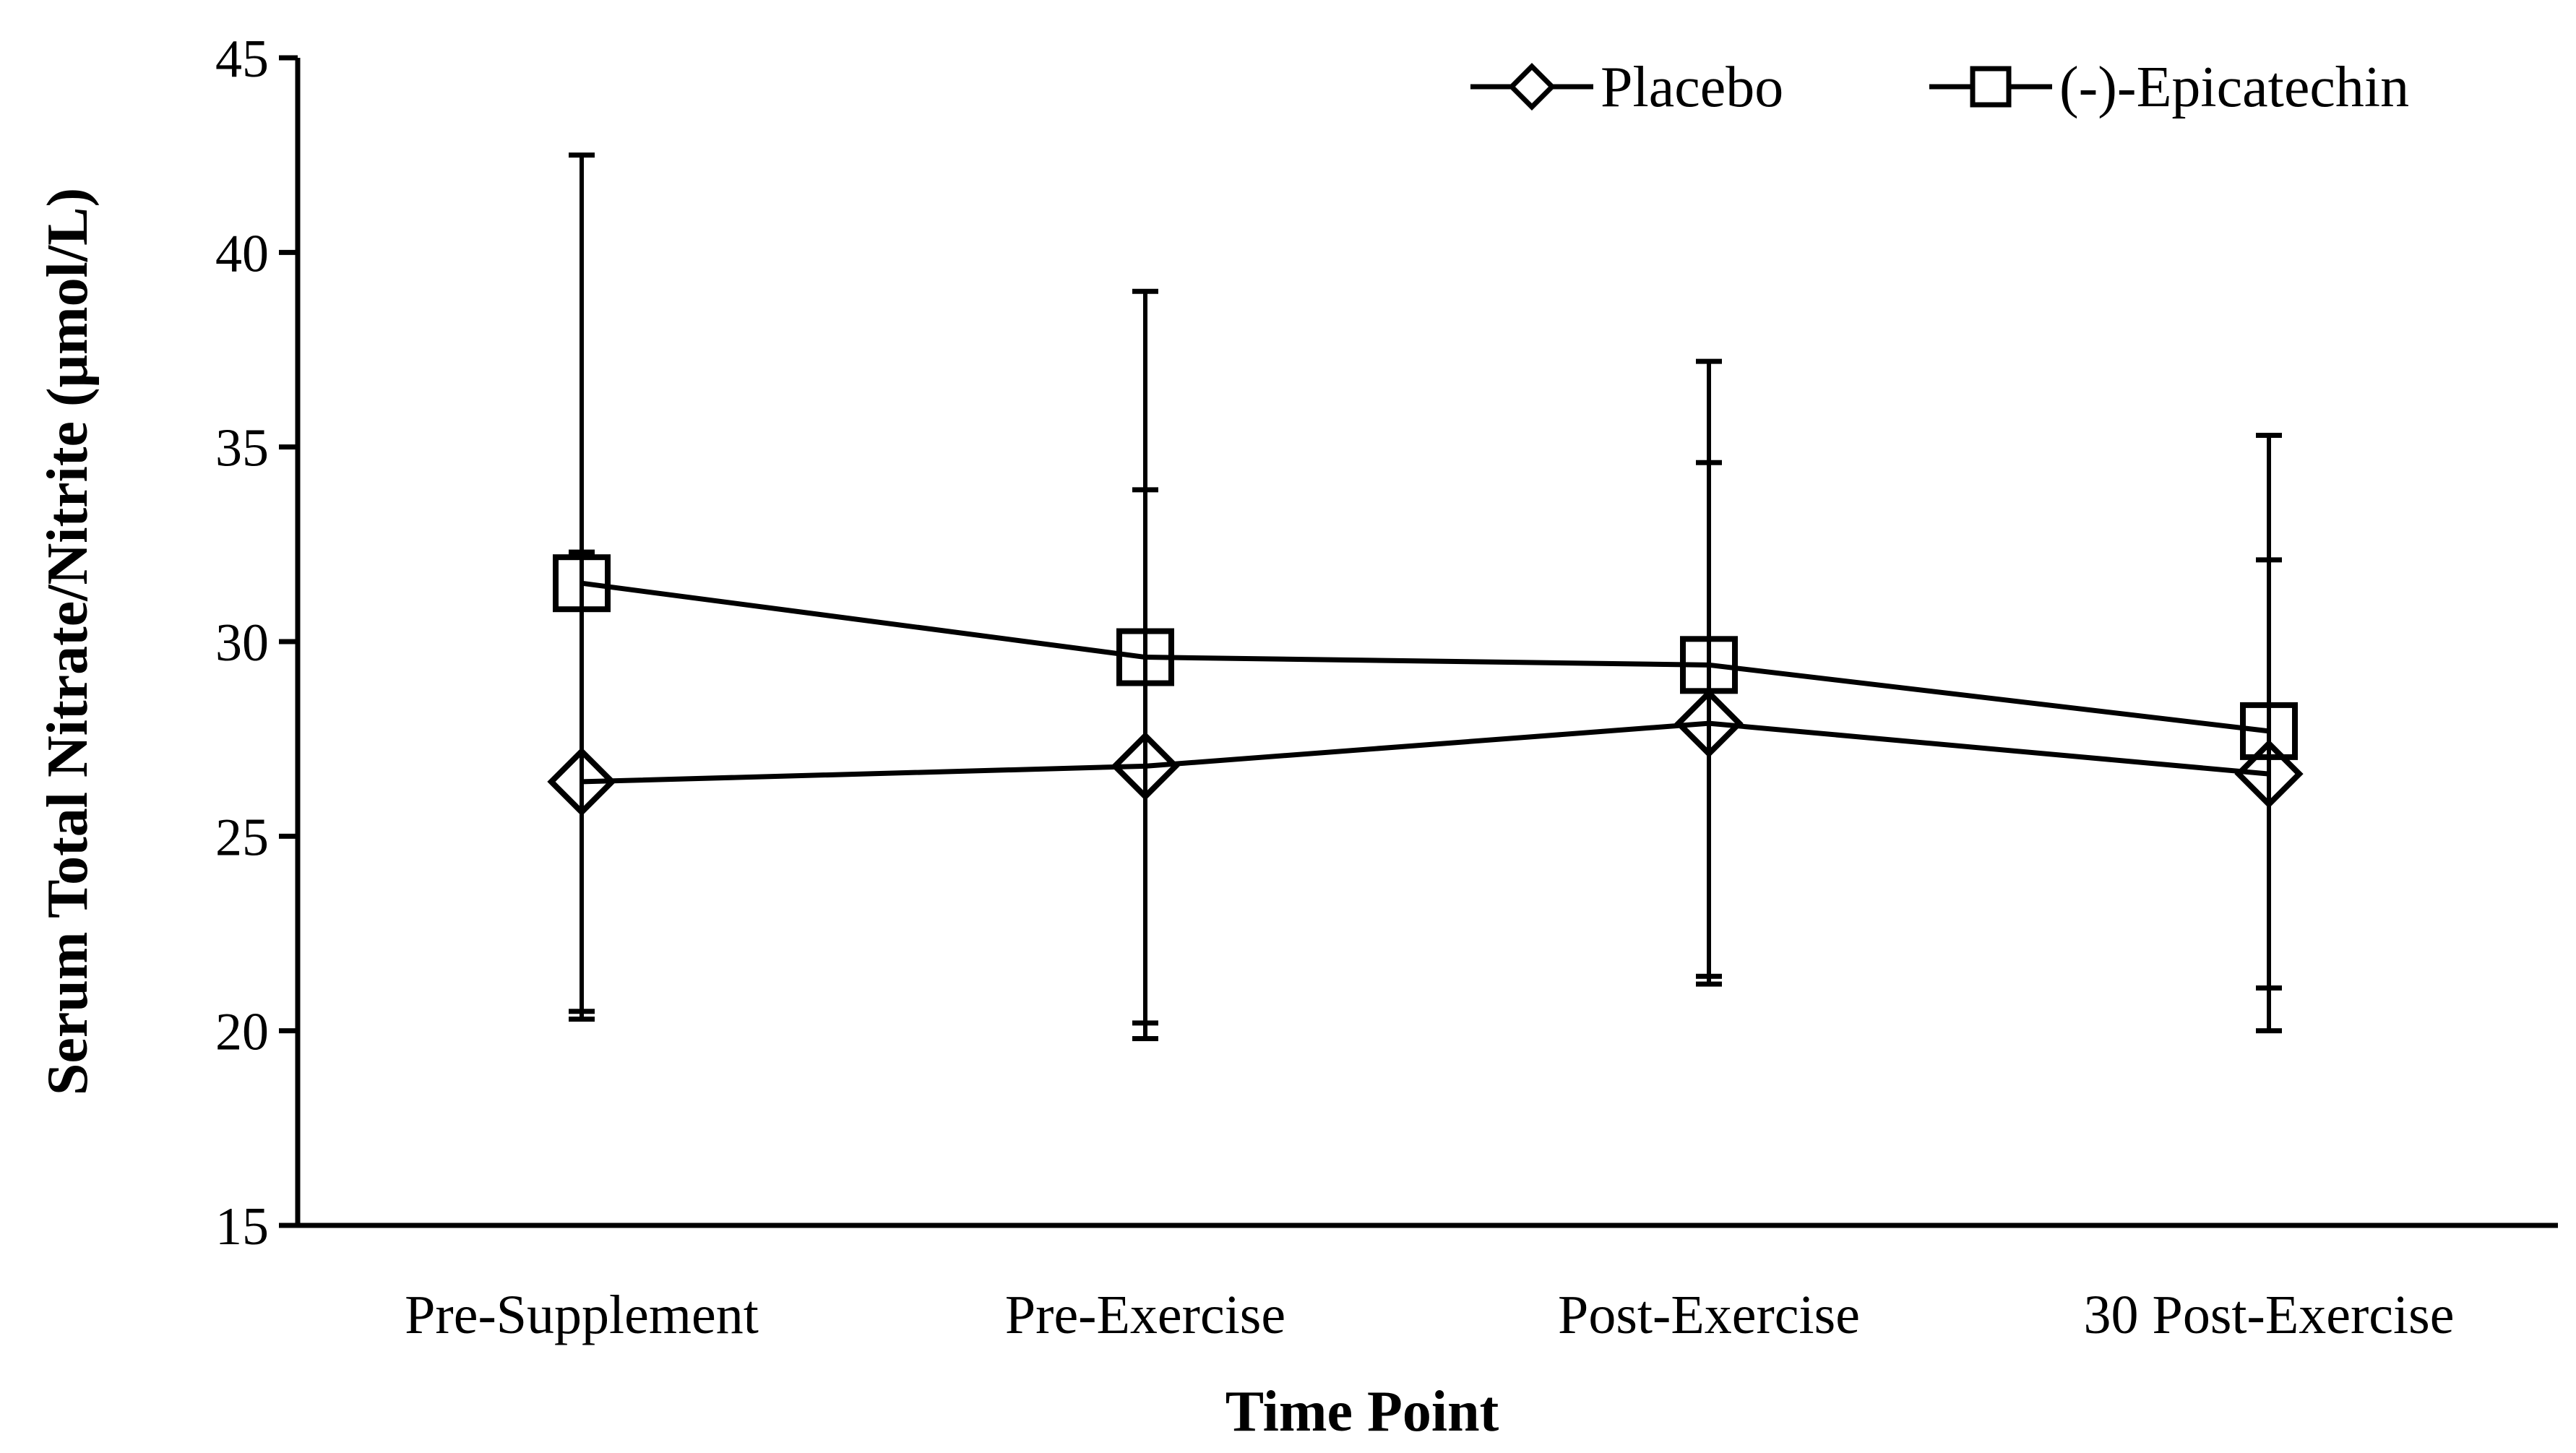 This screenshot has width=2576, height=1453. Describe the element at coordinates (242, 1032) in the screenshot. I see `y-tick-label-1: 20` at that location.